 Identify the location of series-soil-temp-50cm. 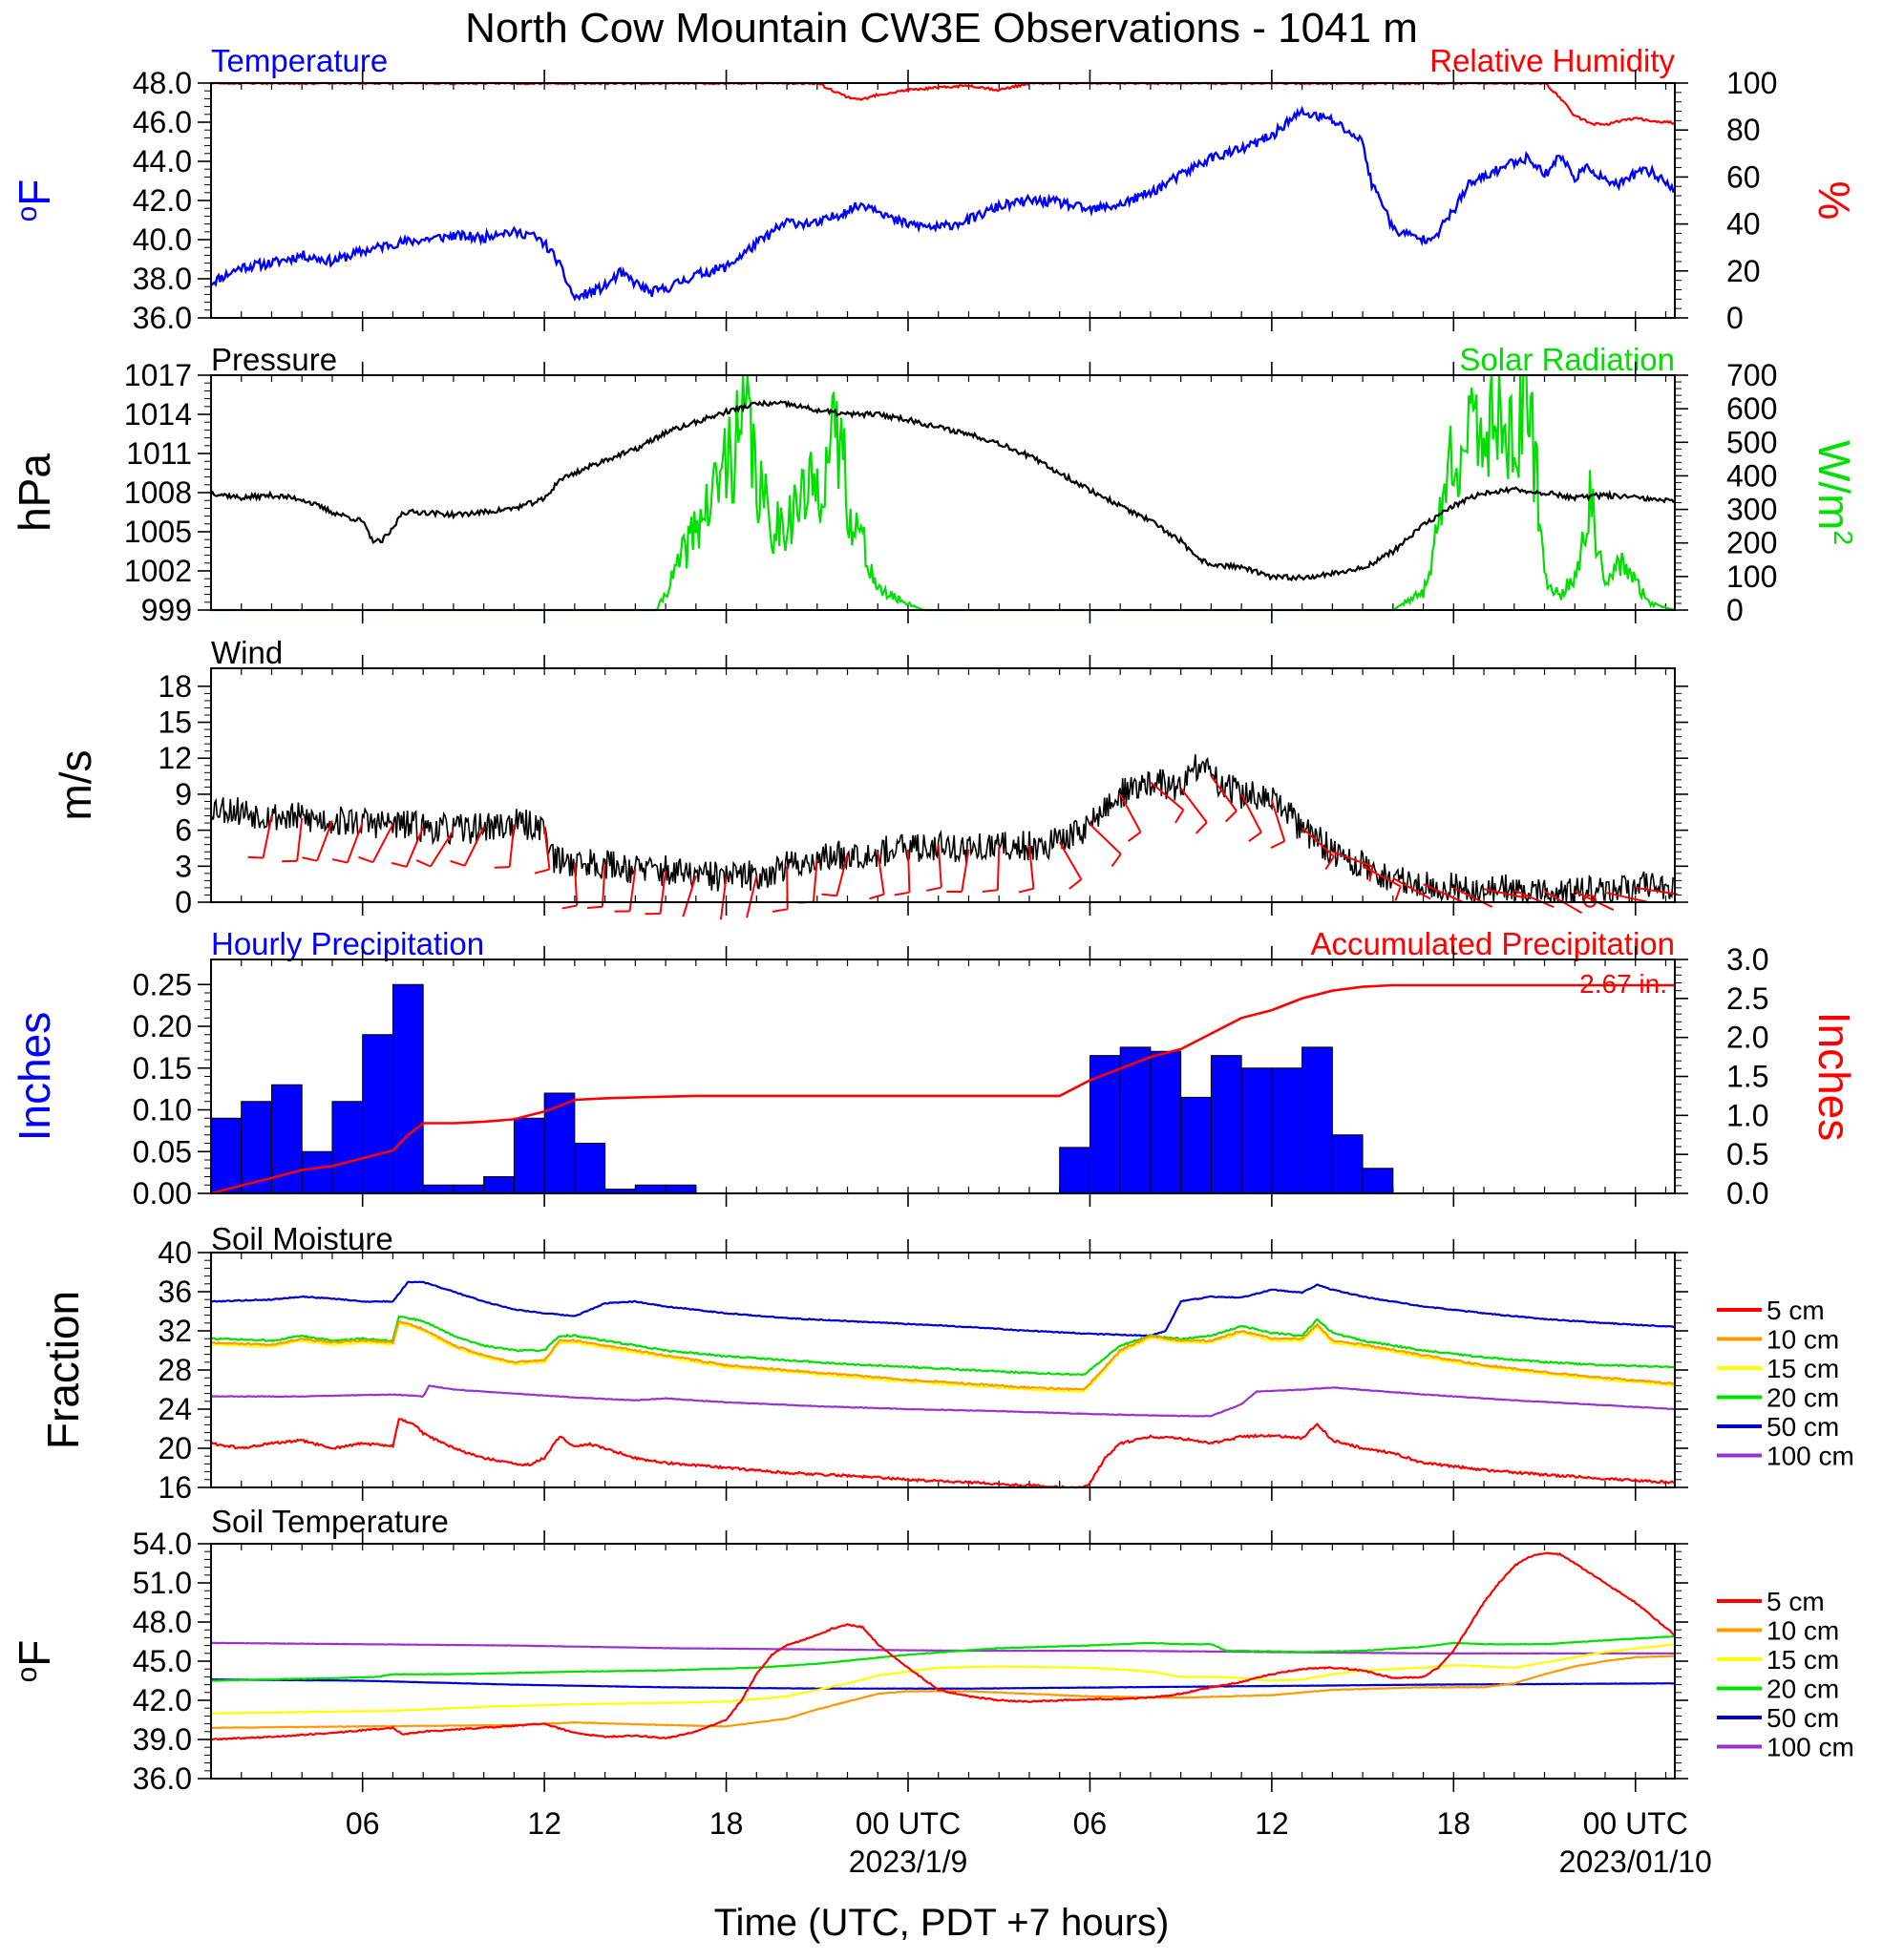
(942, 1683).